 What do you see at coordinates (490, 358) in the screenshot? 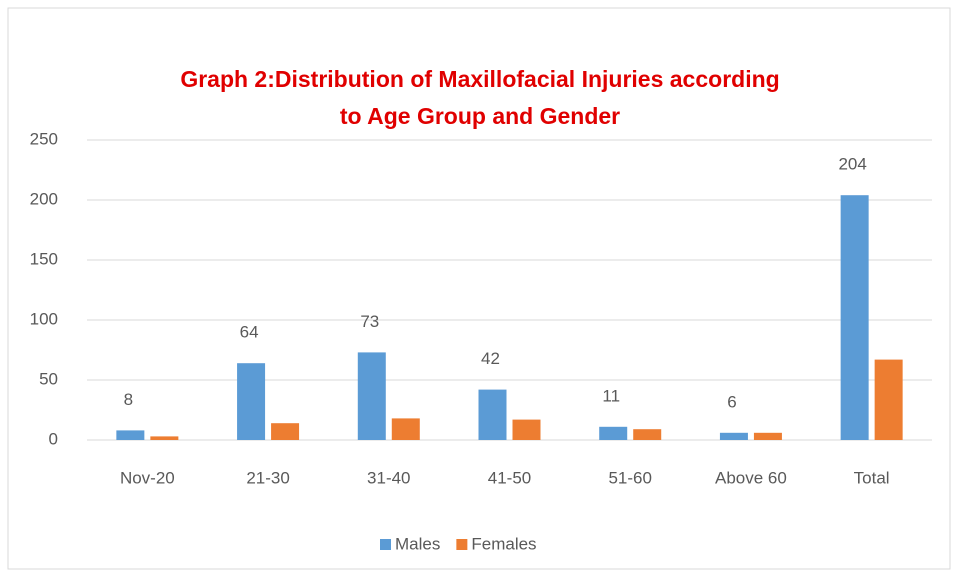
I see `data-label: 42` at bounding box center [490, 358].